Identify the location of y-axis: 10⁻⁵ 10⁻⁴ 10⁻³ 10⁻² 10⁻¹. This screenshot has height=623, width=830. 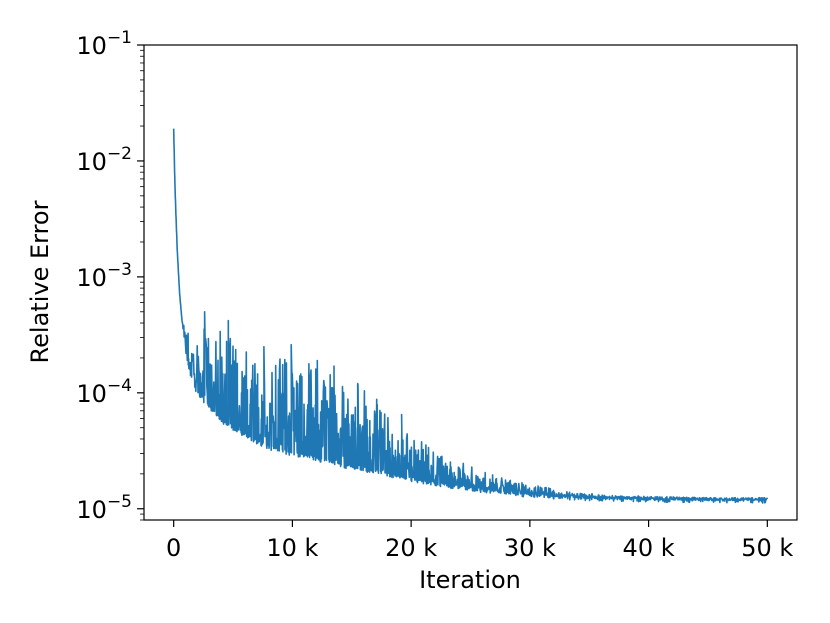
(110, 276).